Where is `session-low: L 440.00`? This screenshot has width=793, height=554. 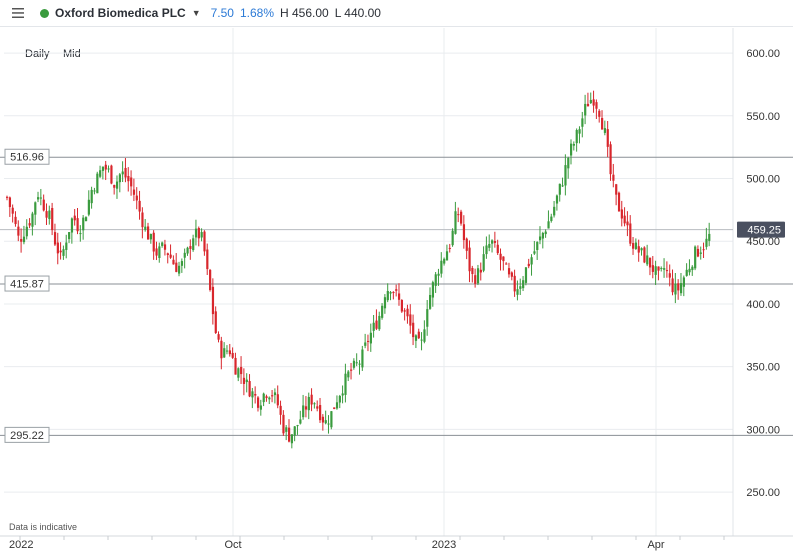 session-low: L 440.00 is located at coordinates (357, 13).